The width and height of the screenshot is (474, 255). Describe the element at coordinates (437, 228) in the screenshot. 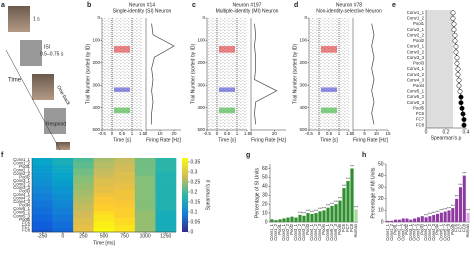

I see `x-tick-label: Pool4` at that location.